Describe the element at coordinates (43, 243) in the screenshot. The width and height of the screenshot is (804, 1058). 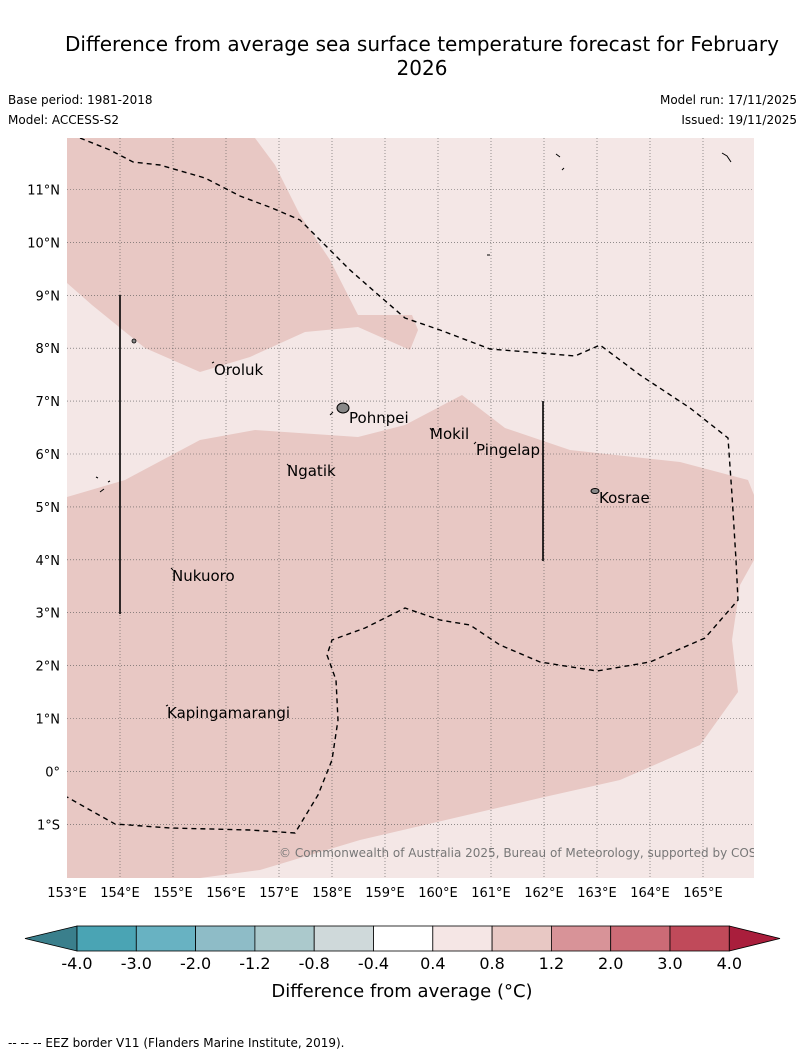
I see `lat-tick-label: 10°N` at that location.